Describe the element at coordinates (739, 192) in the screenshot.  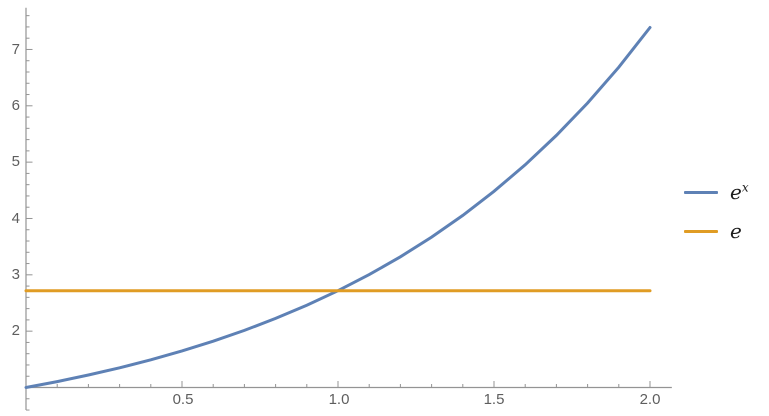
I see `legend-label-exp: ex` at that location.